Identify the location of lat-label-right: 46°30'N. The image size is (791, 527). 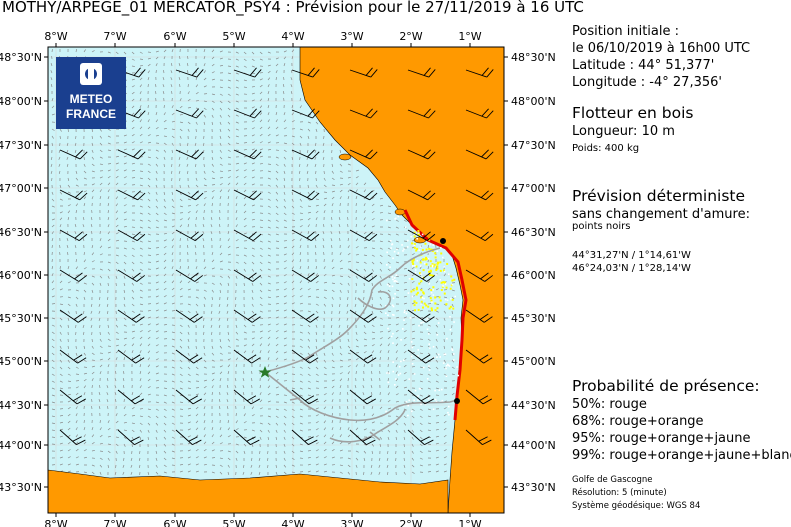
(533, 232).